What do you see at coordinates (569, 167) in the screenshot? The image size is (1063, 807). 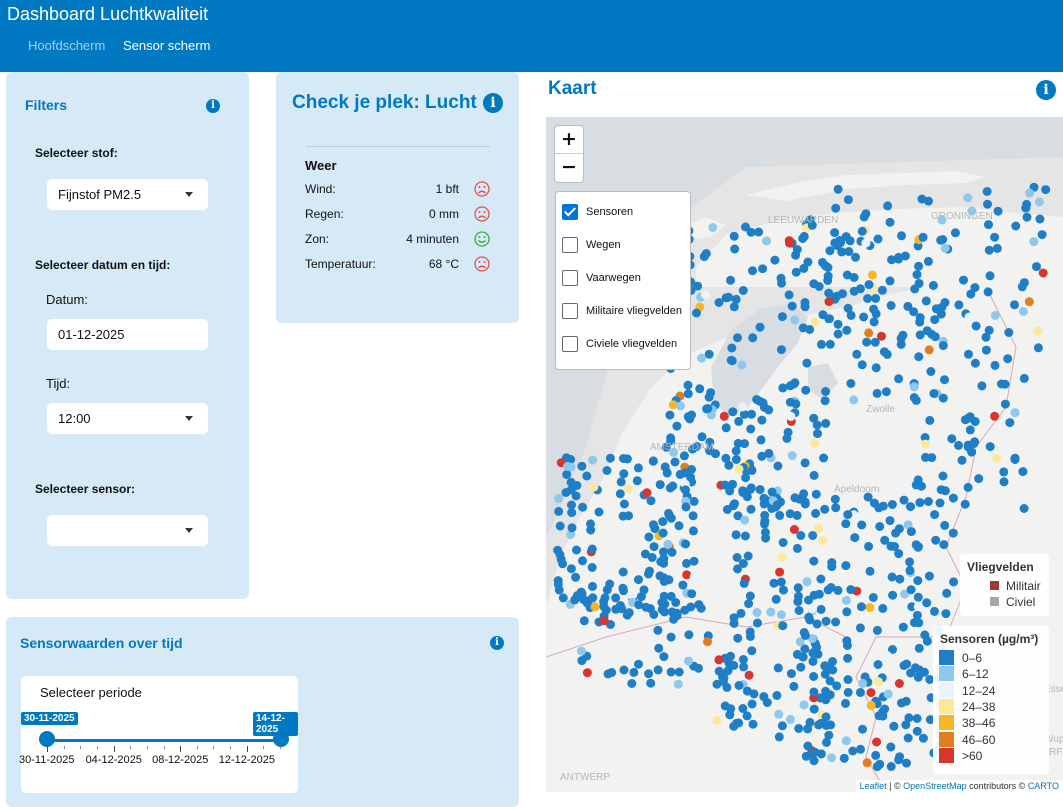 I see `zoom-out-button: −` at bounding box center [569, 167].